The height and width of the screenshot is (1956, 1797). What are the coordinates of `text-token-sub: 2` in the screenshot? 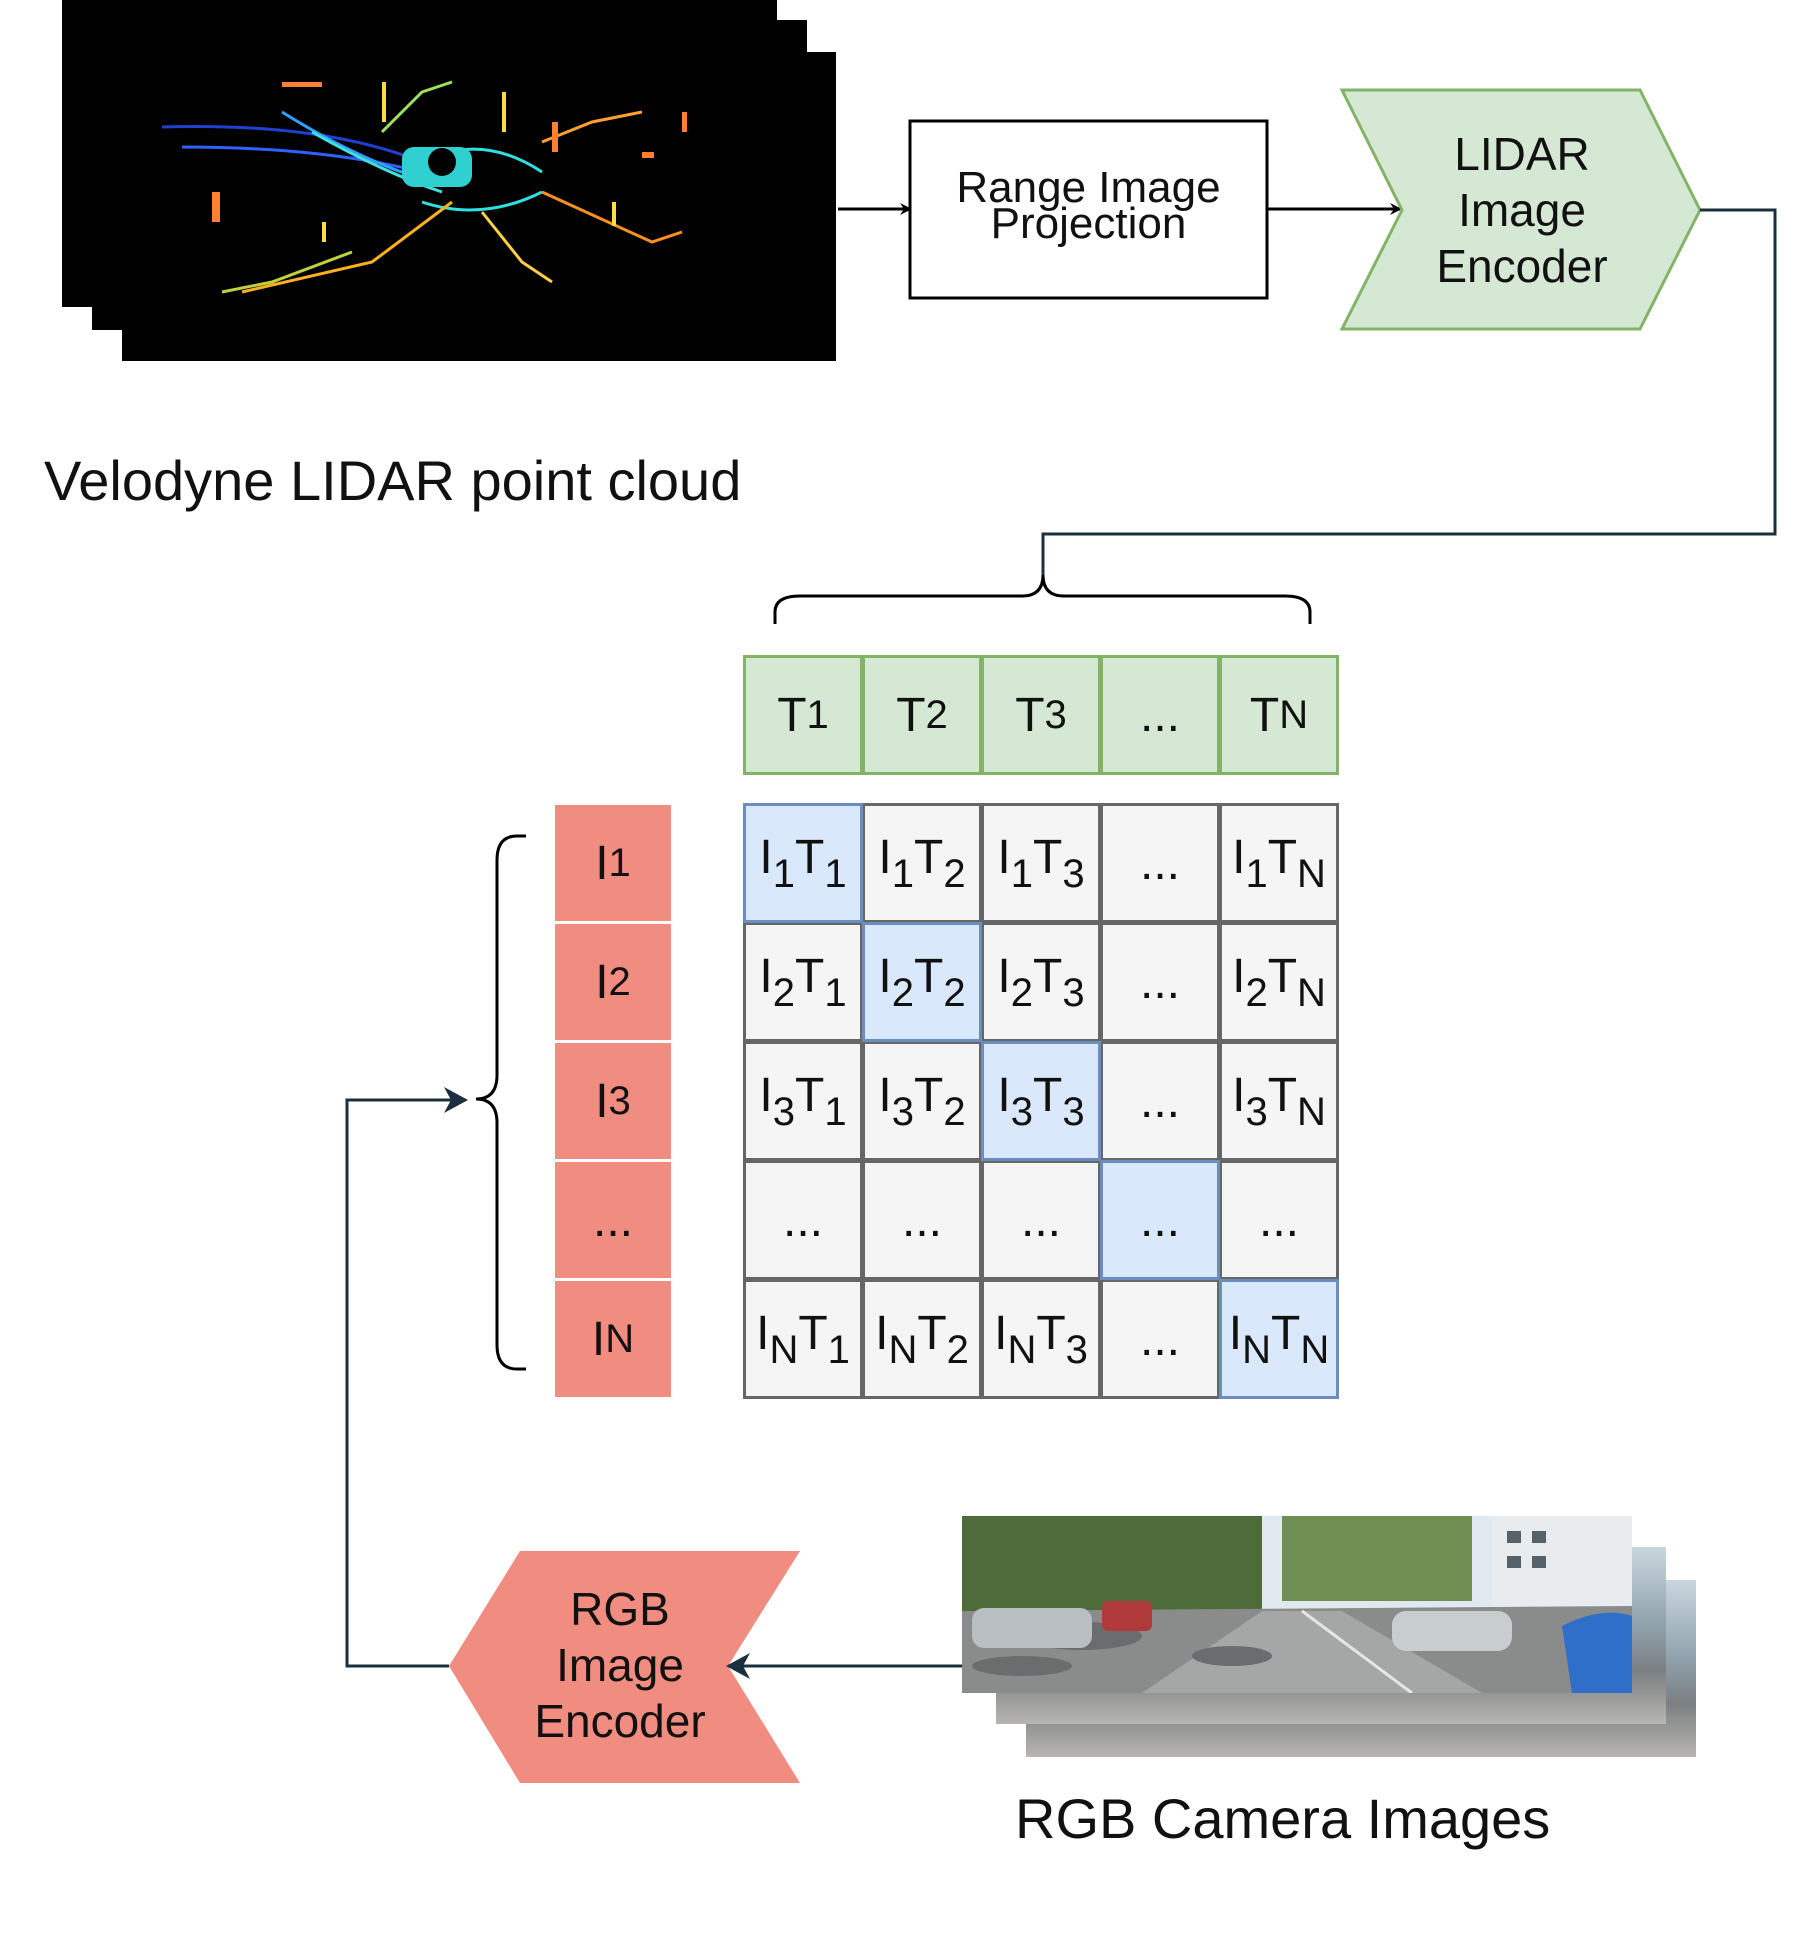 It's located at (936, 714).